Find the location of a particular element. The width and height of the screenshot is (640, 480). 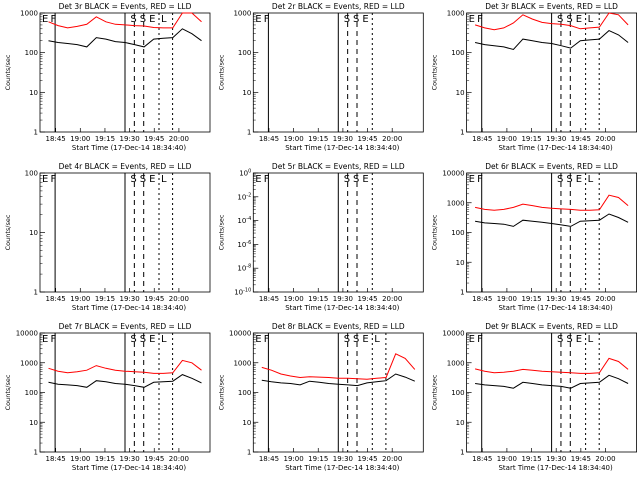

y-tick-label: 10⁻⁸ is located at coordinates (244, 268).